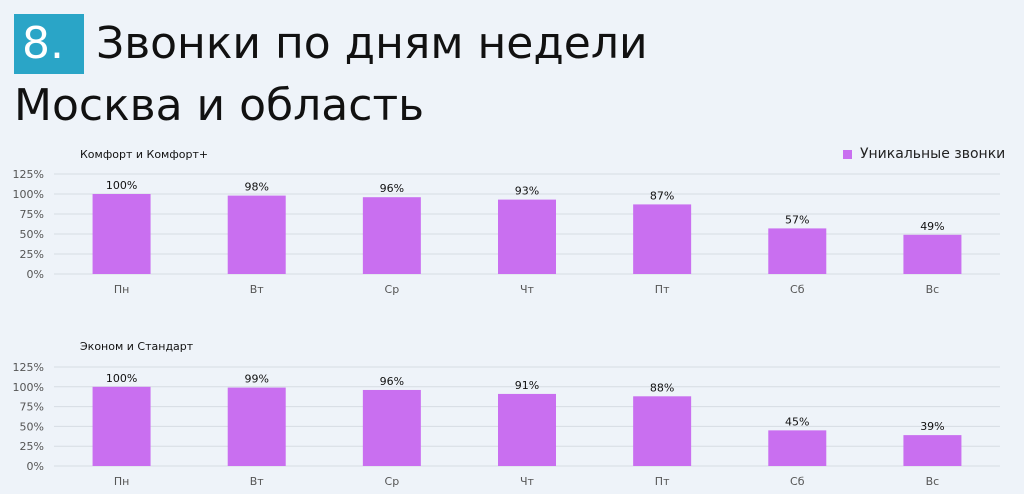  What do you see at coordinates (144, 154) in the screenshot?
I see `chart-title: Комфорт и Комфорт+` at bounding box center [144, 154].